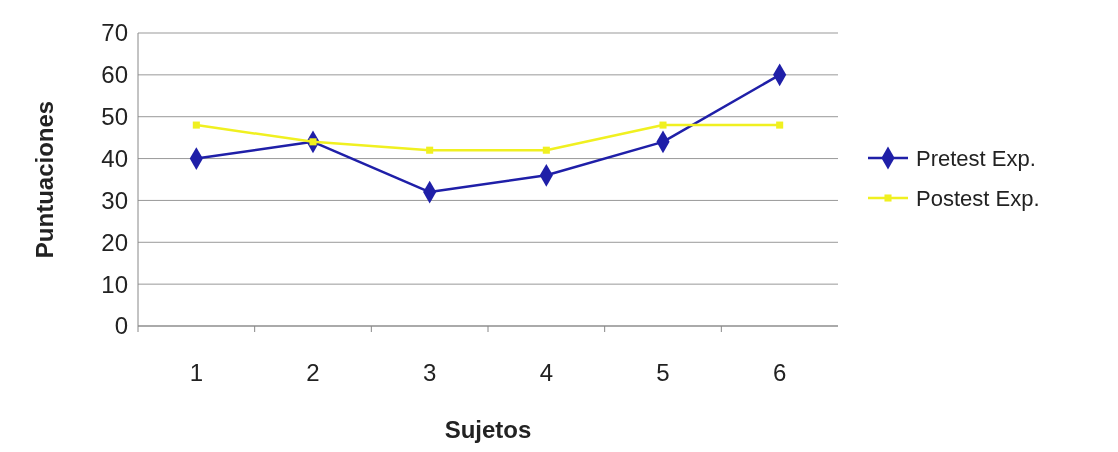 This screenshot has width=1118, height=452. What do you see at coordinates (114, 158) in the screenshot?
I see `y-tick-label: 40` at bounding box center [114, 158].